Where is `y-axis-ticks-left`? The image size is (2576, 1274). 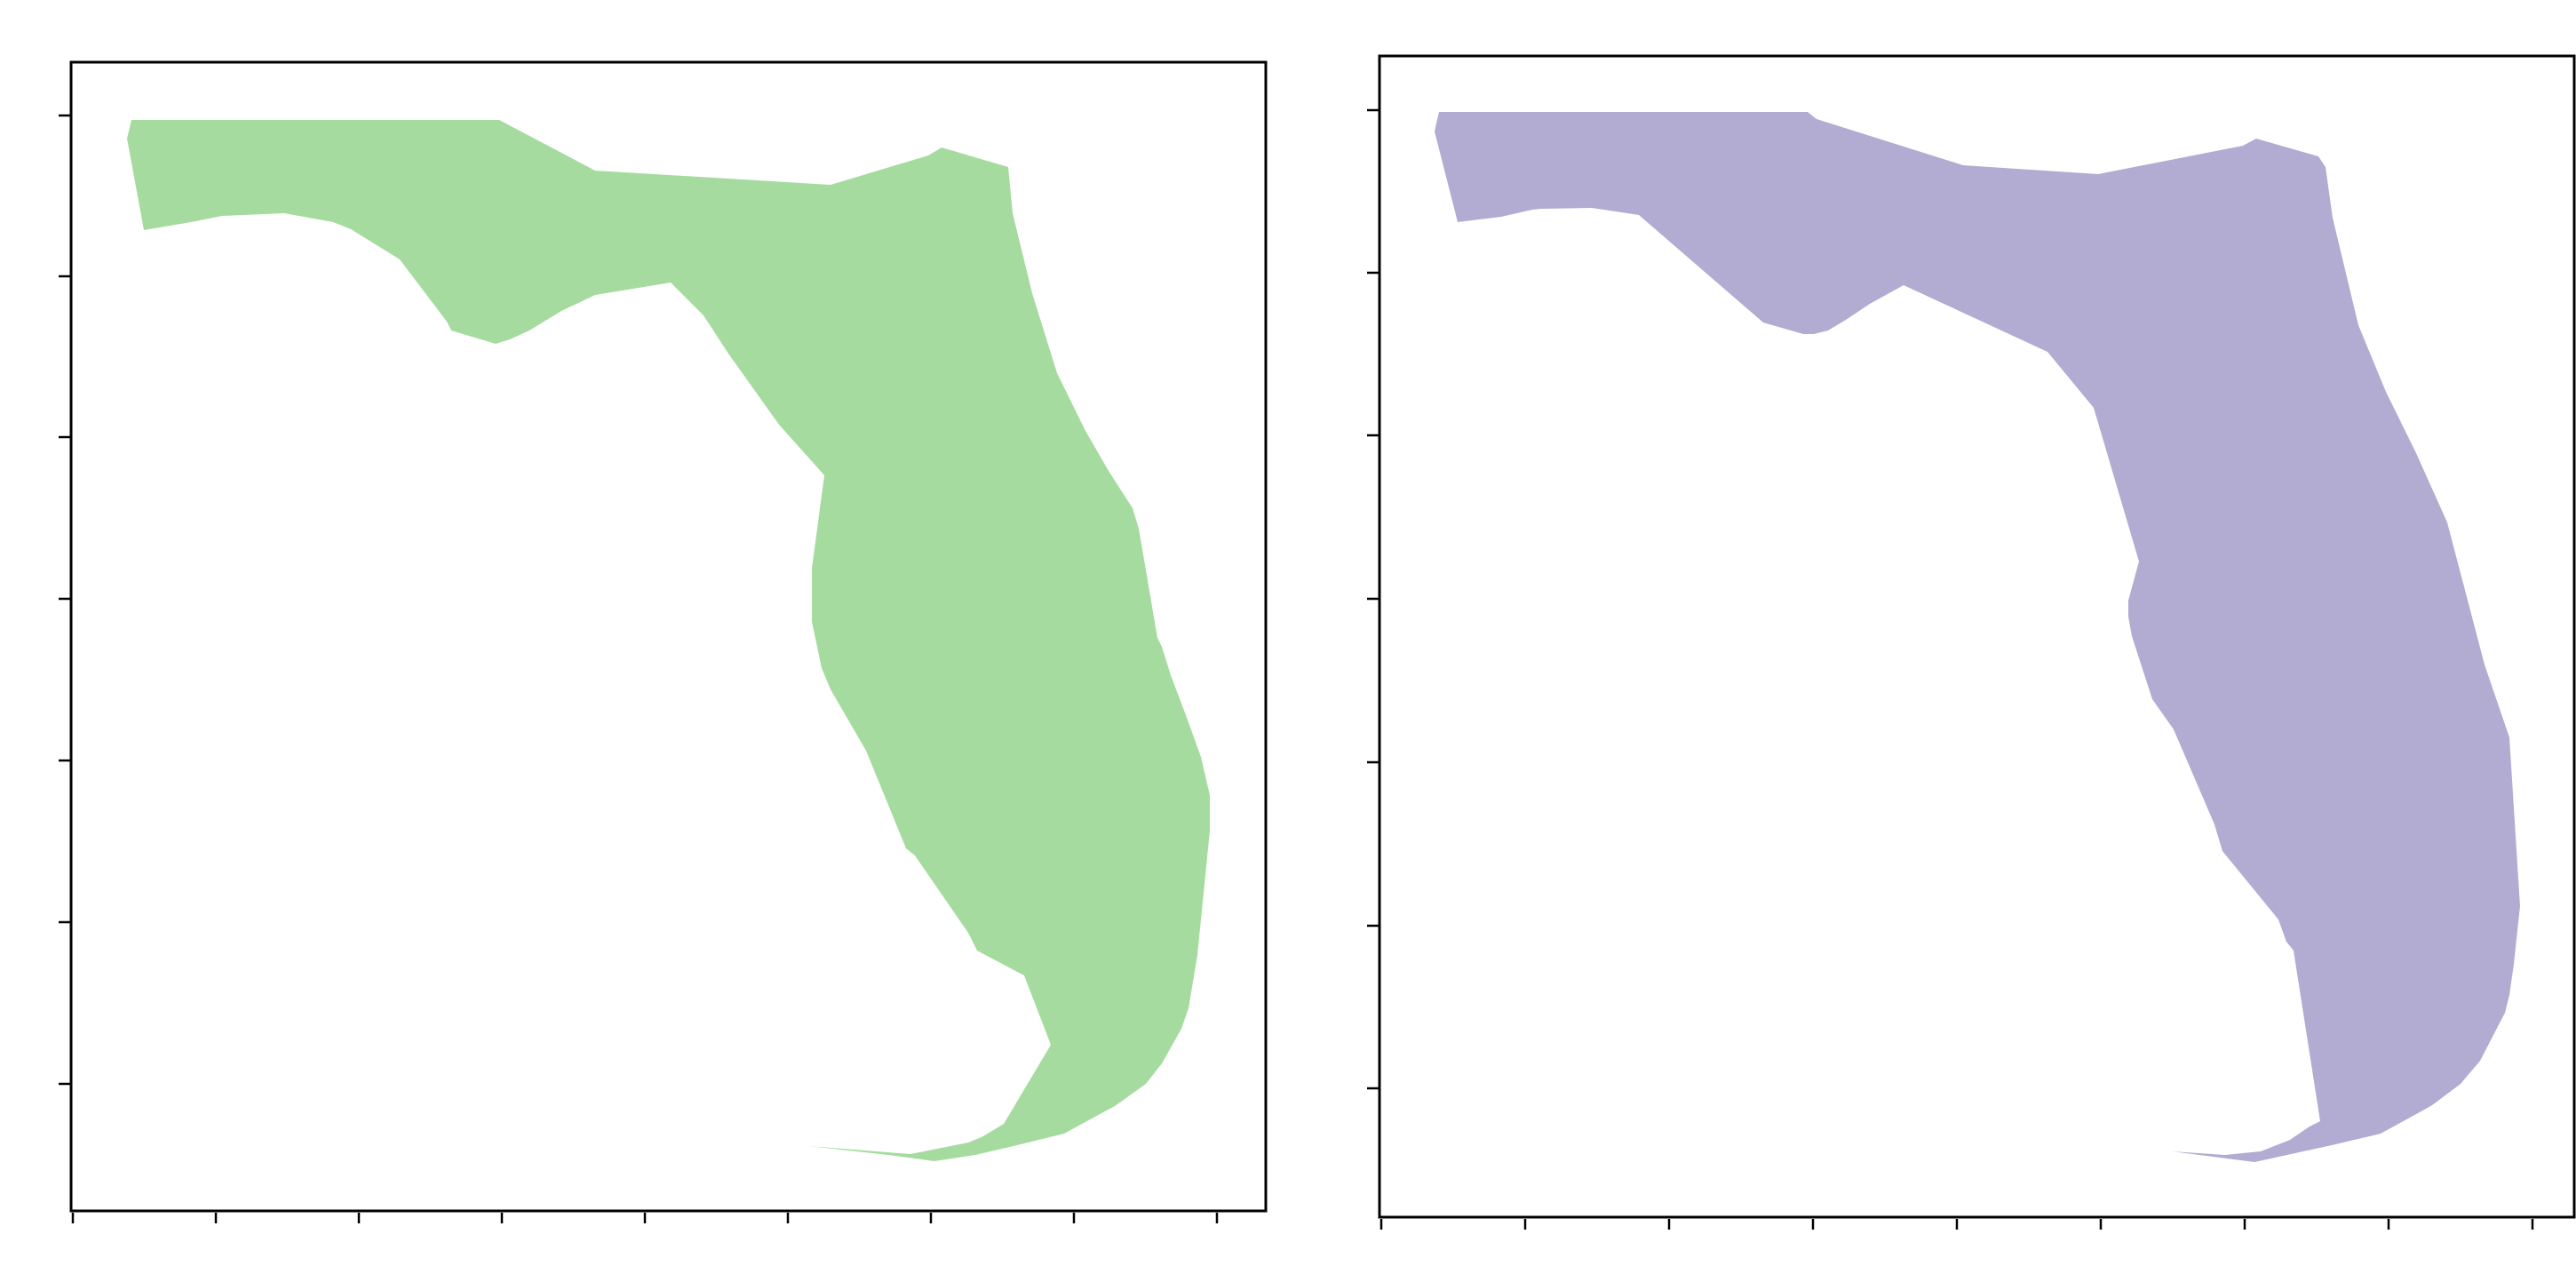
y-axis-ticks-left is located at coordinates (65, 600).